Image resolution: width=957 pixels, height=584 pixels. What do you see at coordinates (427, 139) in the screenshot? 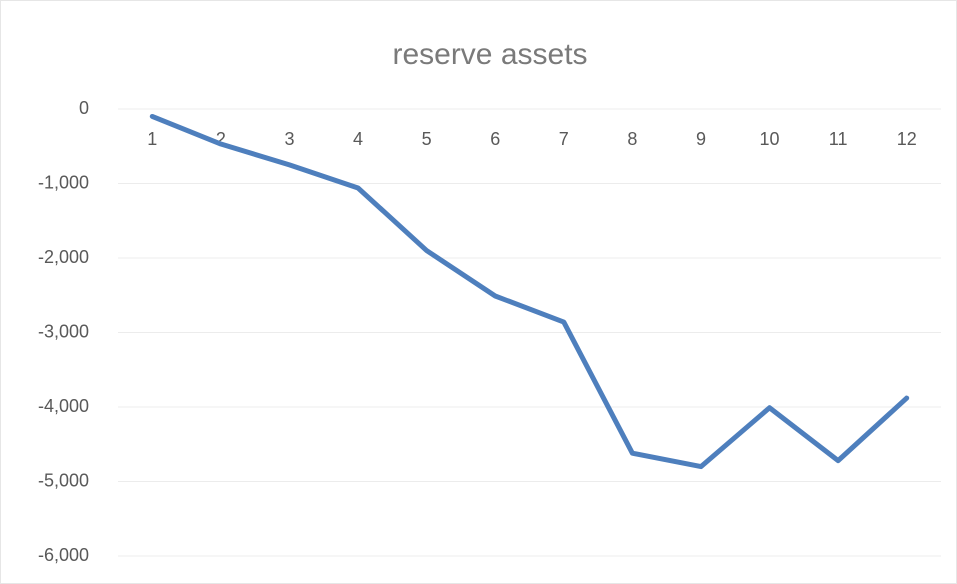
I see `x-tick-label: 5` at bounding box center [427, 139].